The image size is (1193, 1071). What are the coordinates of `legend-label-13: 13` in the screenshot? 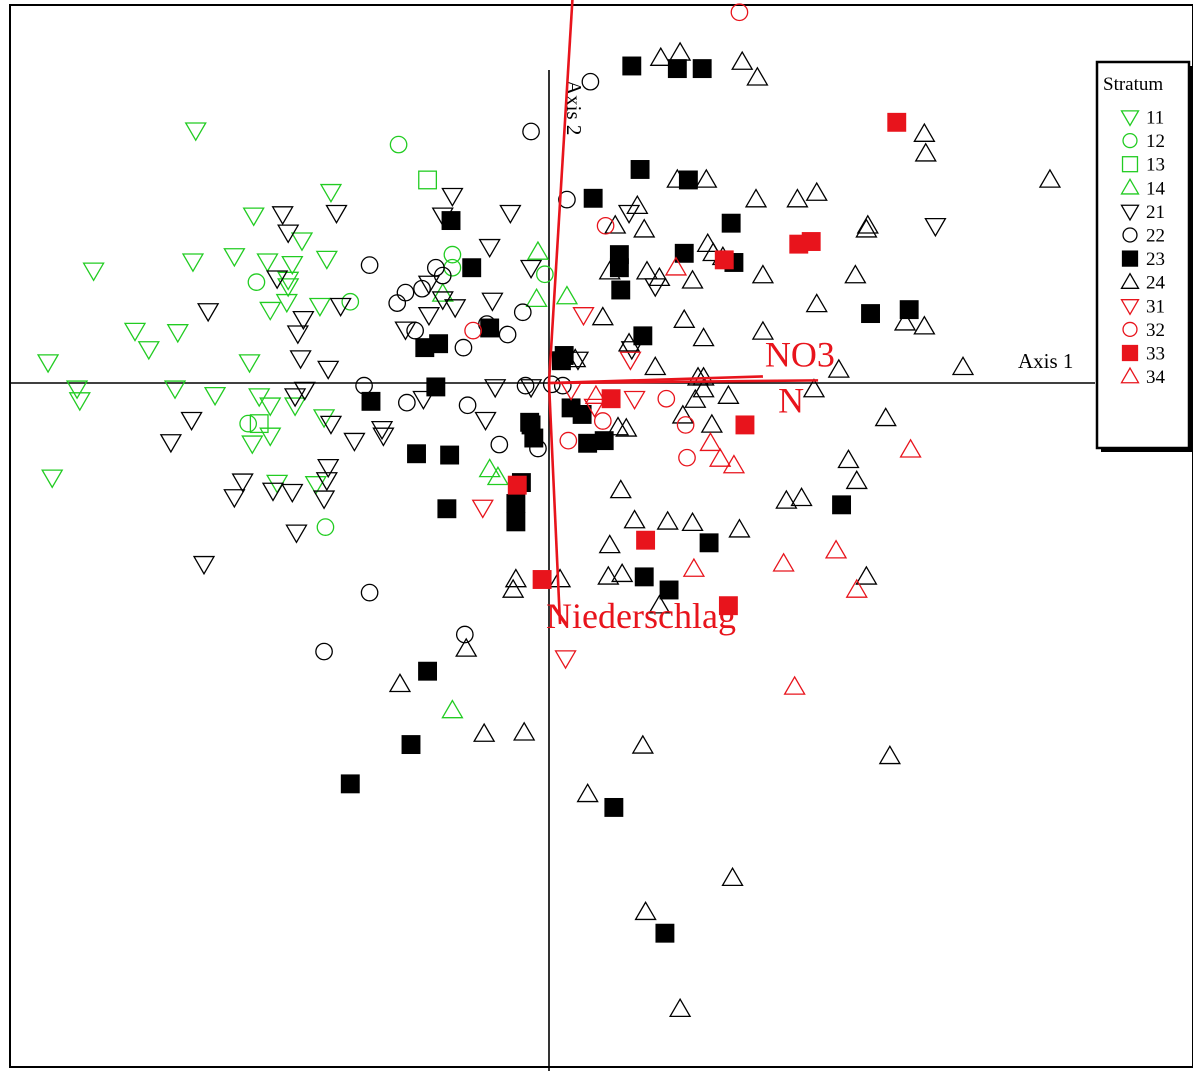 It's located at (1155, 165).